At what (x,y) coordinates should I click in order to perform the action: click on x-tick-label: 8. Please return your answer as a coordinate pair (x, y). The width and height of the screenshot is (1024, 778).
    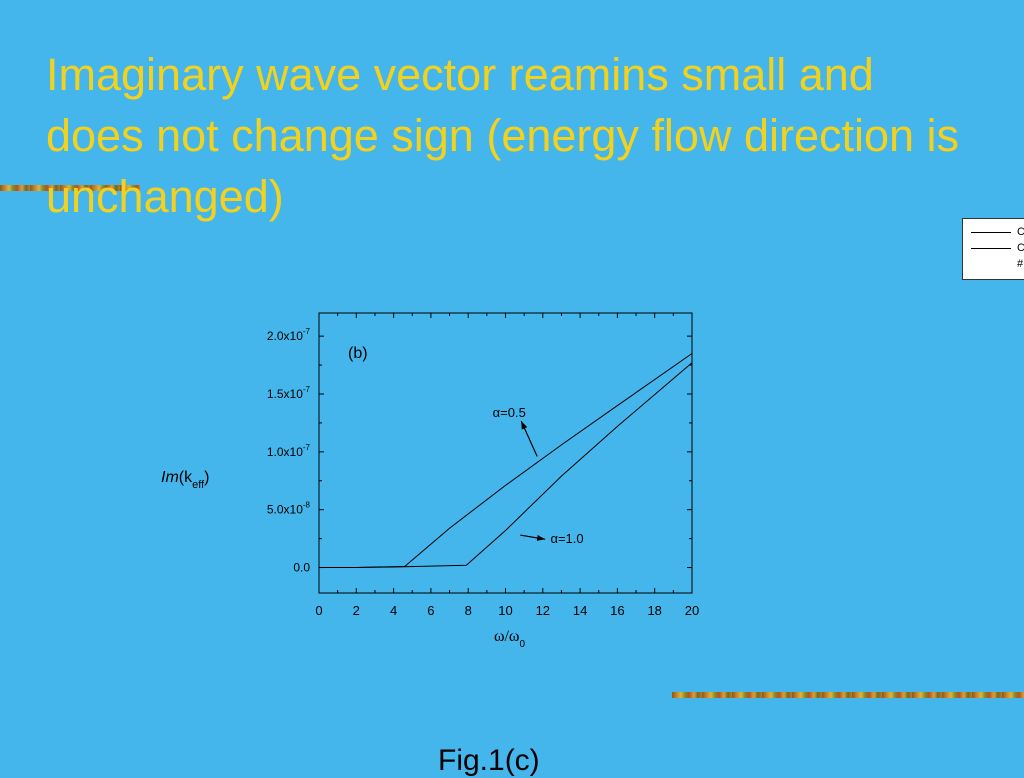
    Looking at the image, I should click on (468, 610).